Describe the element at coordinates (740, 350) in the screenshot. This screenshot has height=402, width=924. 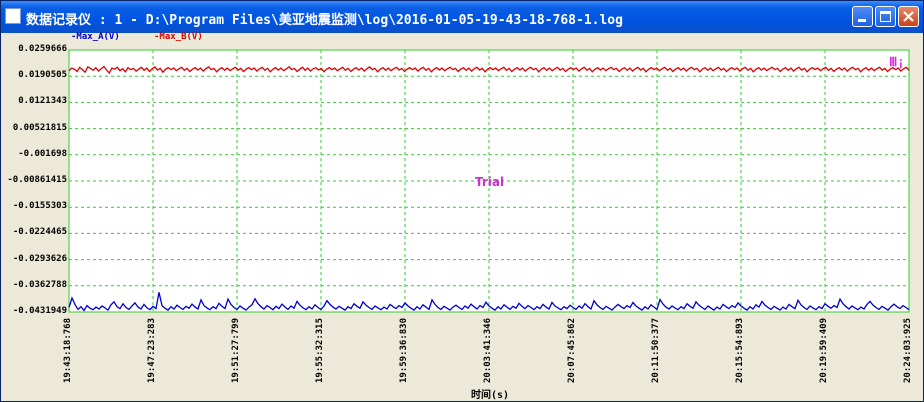
I see `x-tick-label: 20:15:54:893` at that location.